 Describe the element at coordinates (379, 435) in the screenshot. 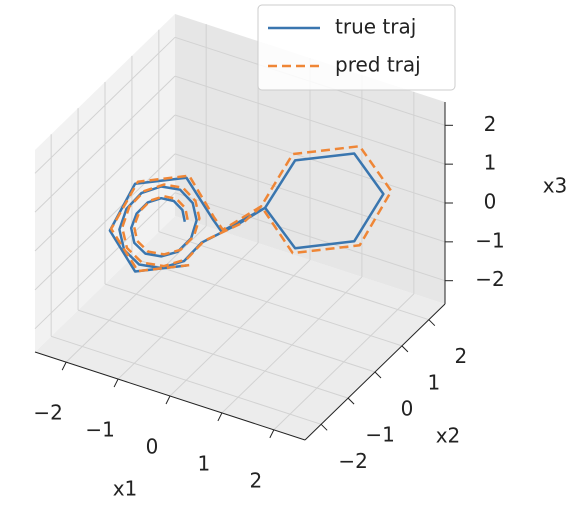

I see `y-tick-label: −1` at that location.